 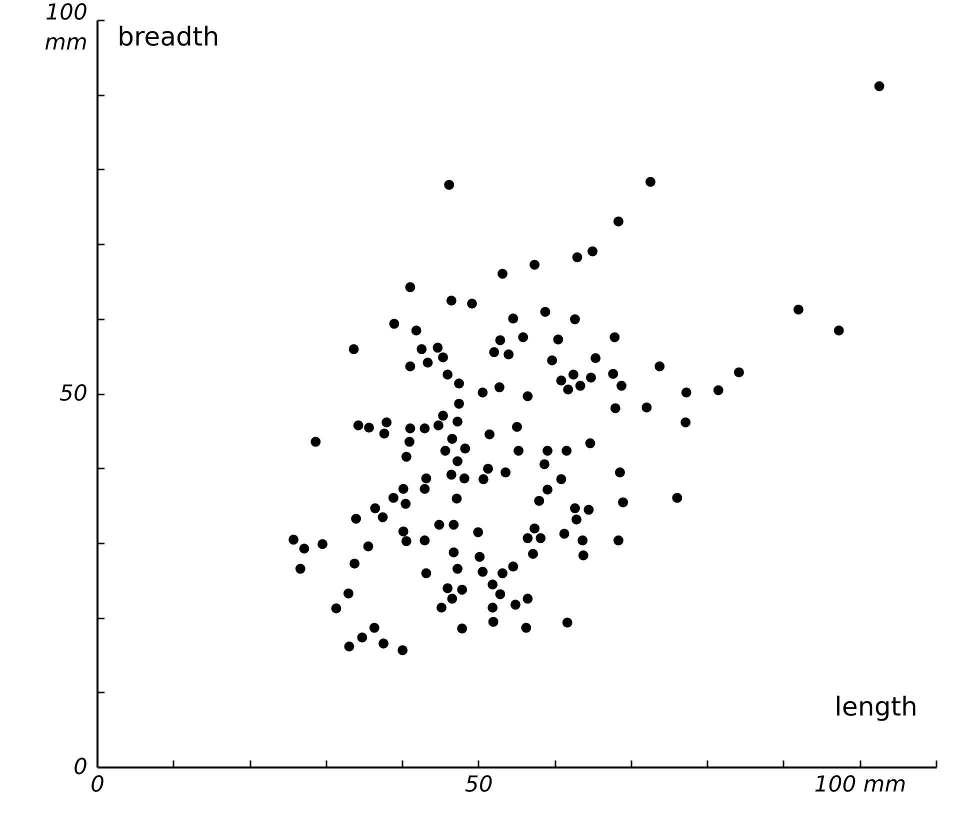 What do you see at coordinates (860, 785) in the screenshot?
I see `x-tick-label: 100 mm` at bounding box center [860, 785].